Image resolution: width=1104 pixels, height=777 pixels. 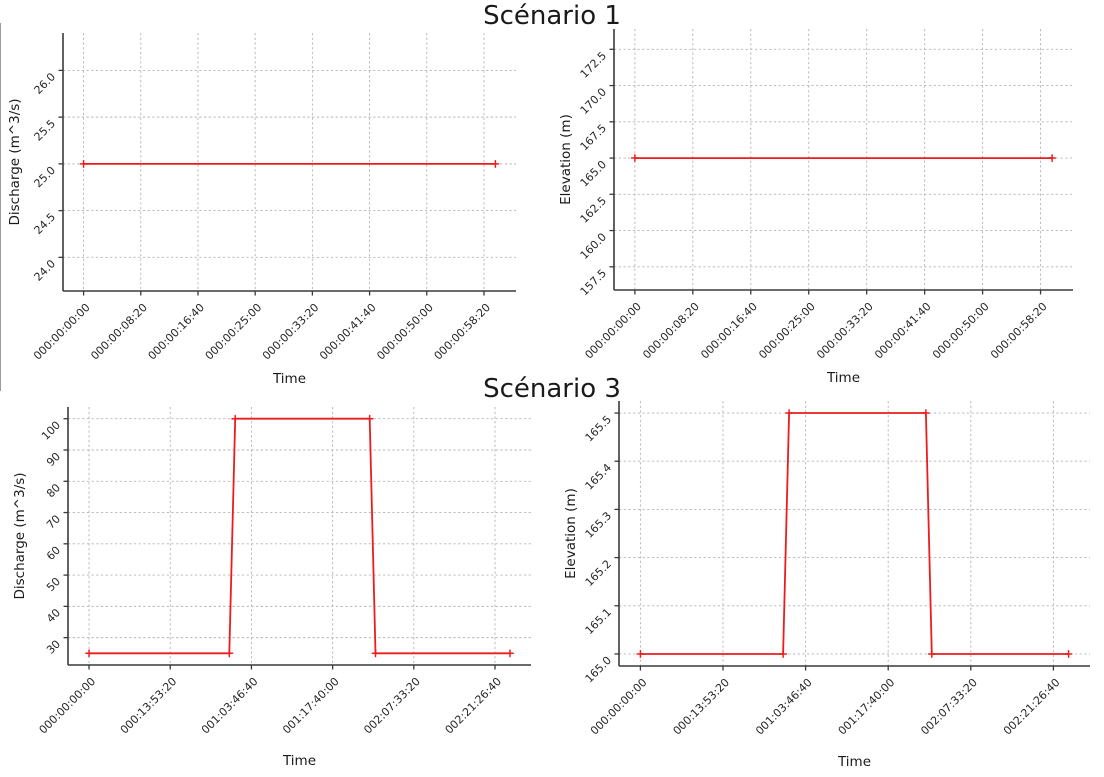 I want to click on y-tick-label: 26.0, so click(x=45, y=83).